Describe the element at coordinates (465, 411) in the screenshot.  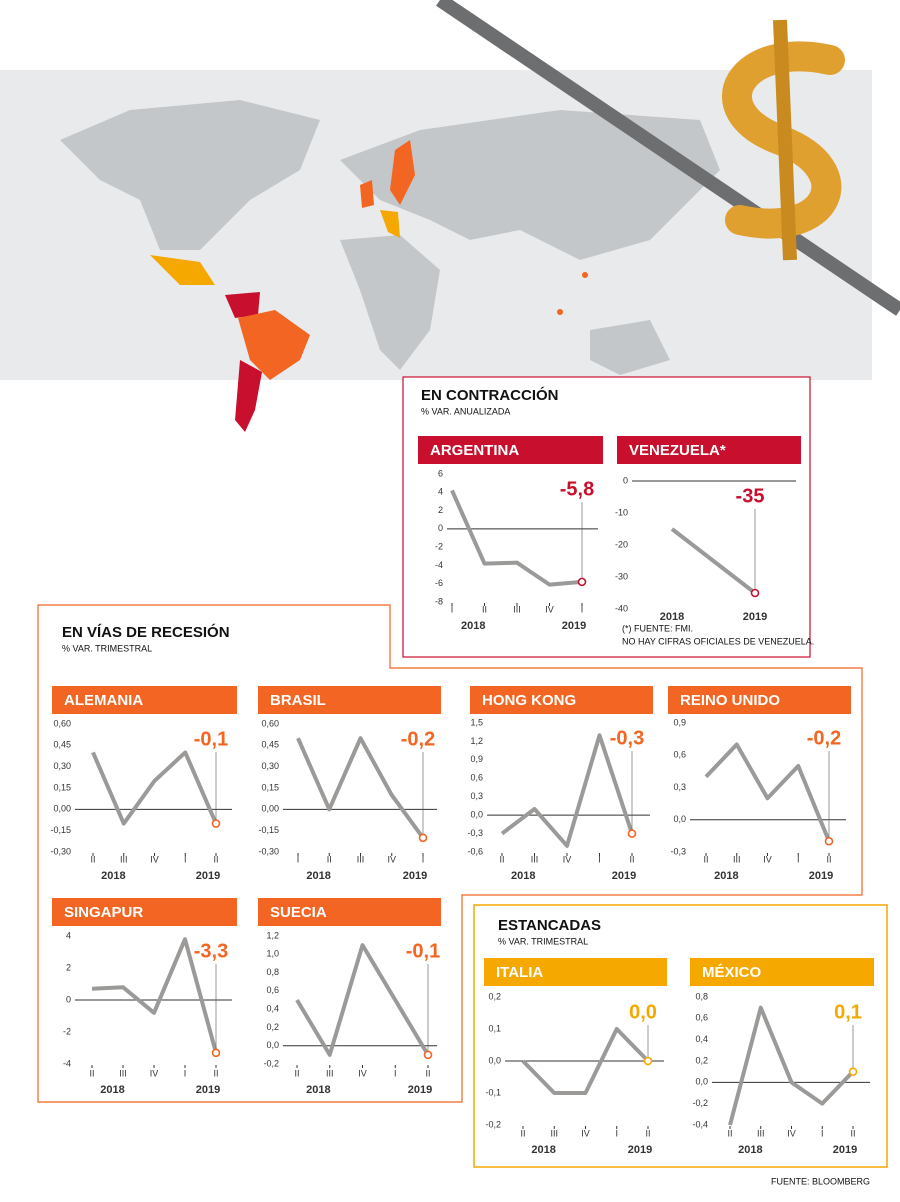
I see `section-subtitle: % VAR. ANUALIZADA` at that location.